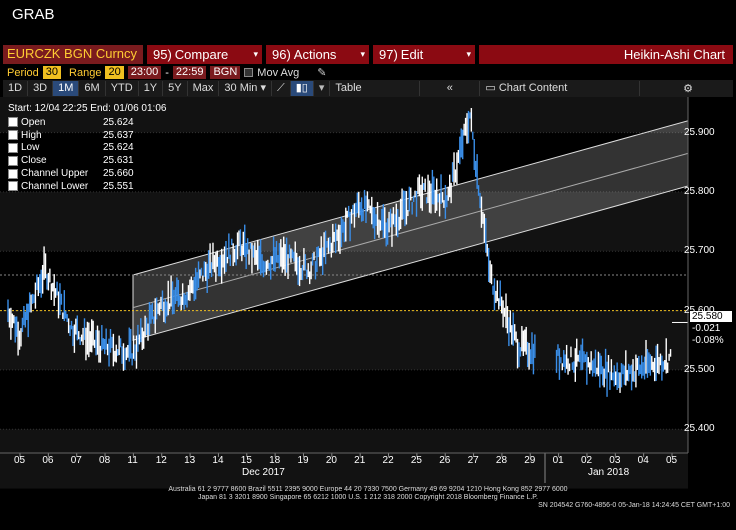  I want to click on x-tick-label: 26, so click(445, 460).